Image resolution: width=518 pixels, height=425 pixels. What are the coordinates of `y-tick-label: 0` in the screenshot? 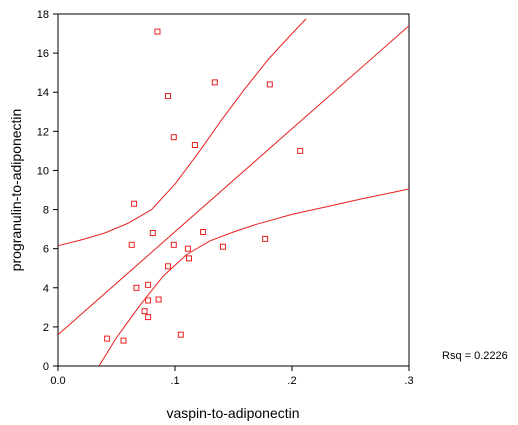 It's located at (46, 367).